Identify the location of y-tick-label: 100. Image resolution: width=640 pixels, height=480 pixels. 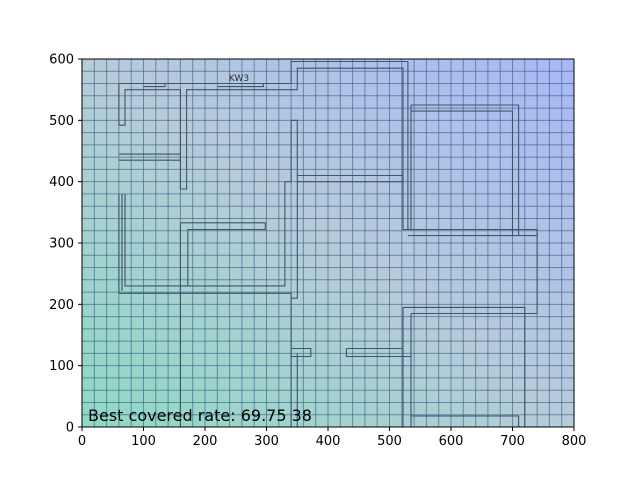
(61, 366).